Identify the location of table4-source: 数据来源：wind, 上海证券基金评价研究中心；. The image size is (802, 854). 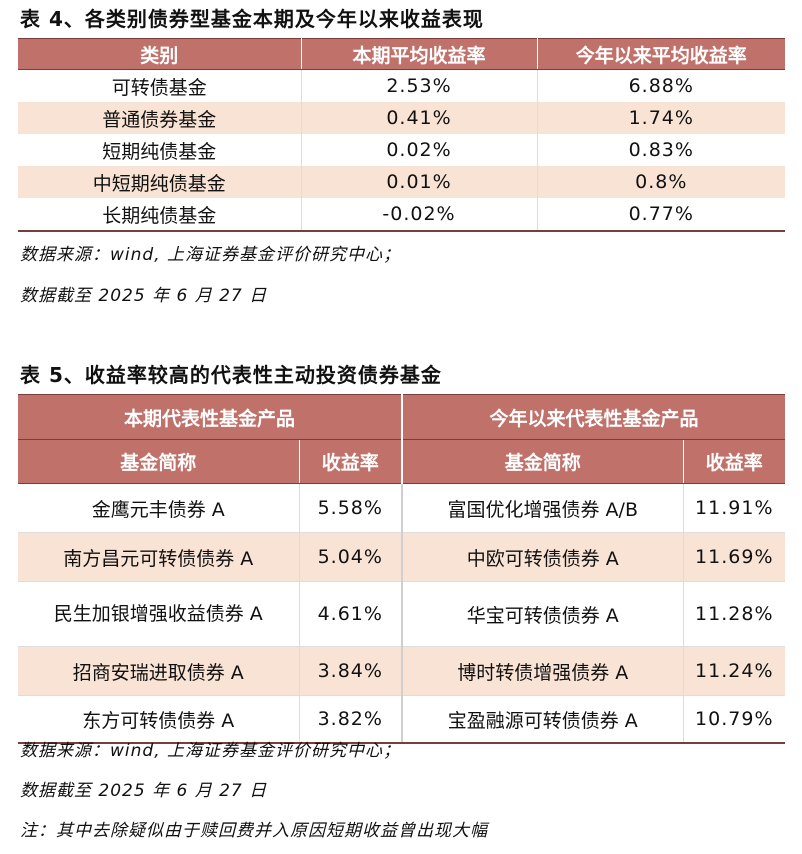
(210, 255).